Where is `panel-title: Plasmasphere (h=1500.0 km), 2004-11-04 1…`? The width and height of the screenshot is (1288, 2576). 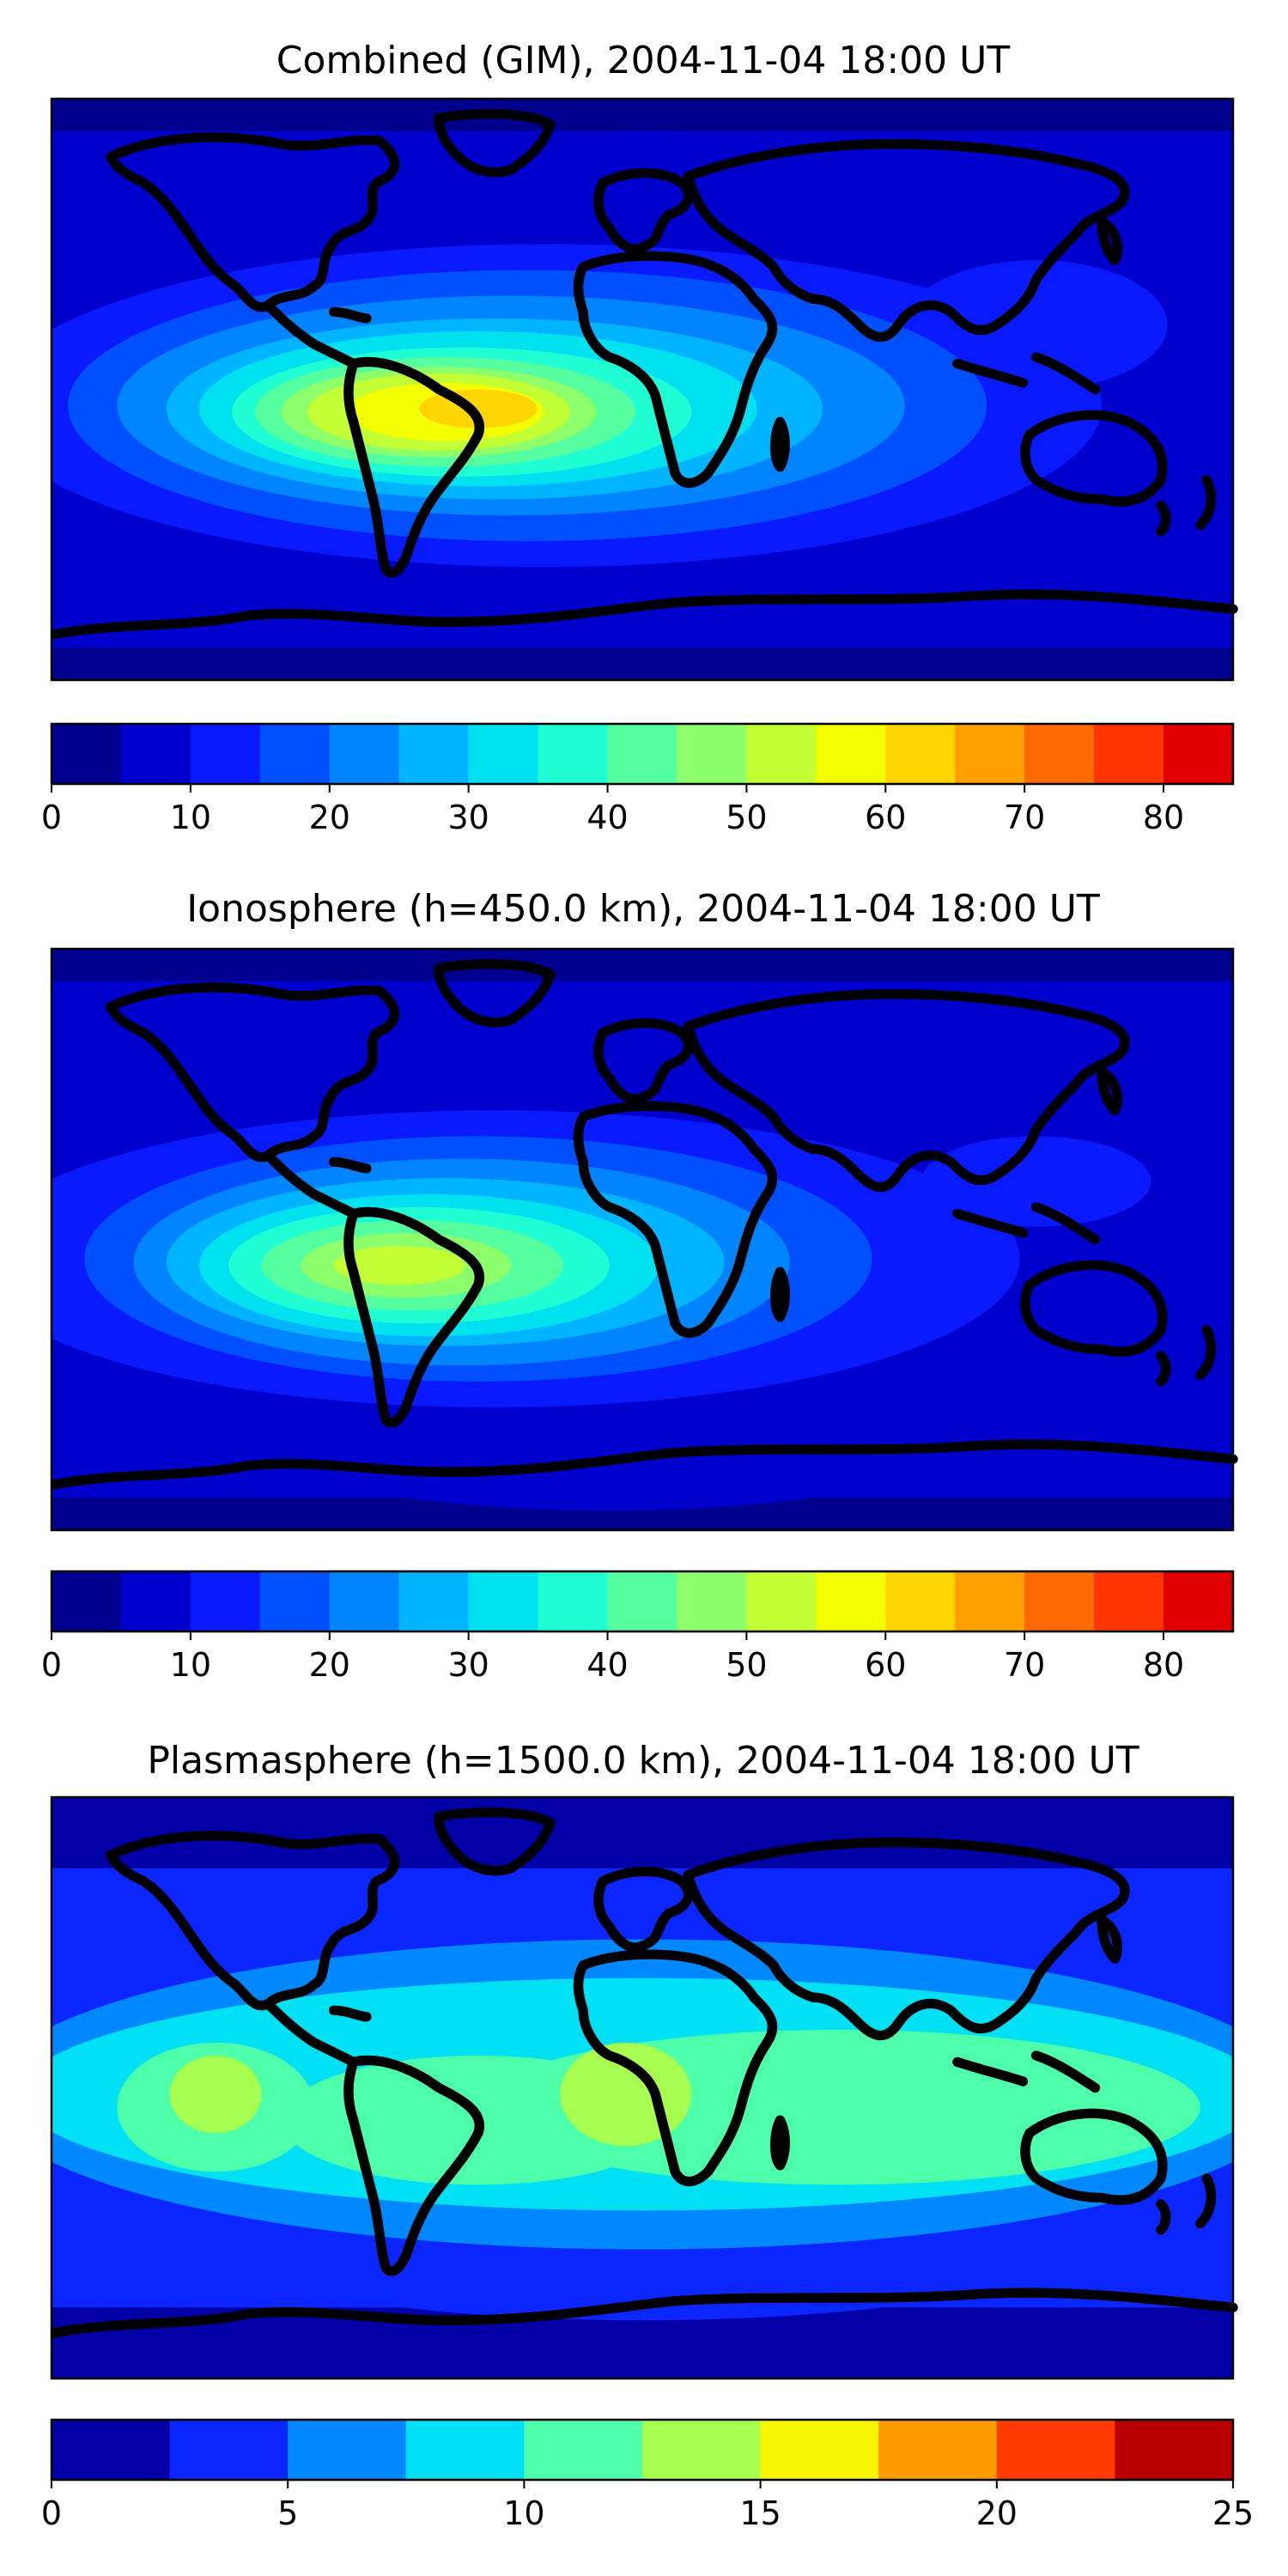
panel-title: Plasmasphere (h=1500.0 km), 2004-11-04 1… is located at coordinates (643, 1761).